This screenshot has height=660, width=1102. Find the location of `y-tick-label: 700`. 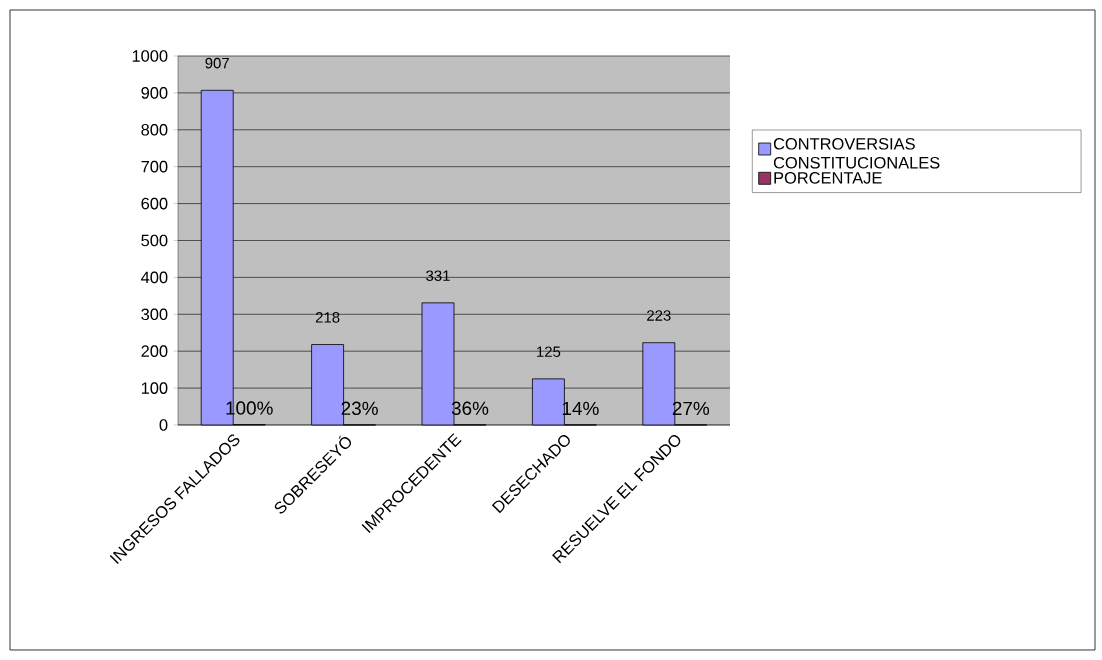

y-tick-label: 700 is located at coordinates (154, 166).